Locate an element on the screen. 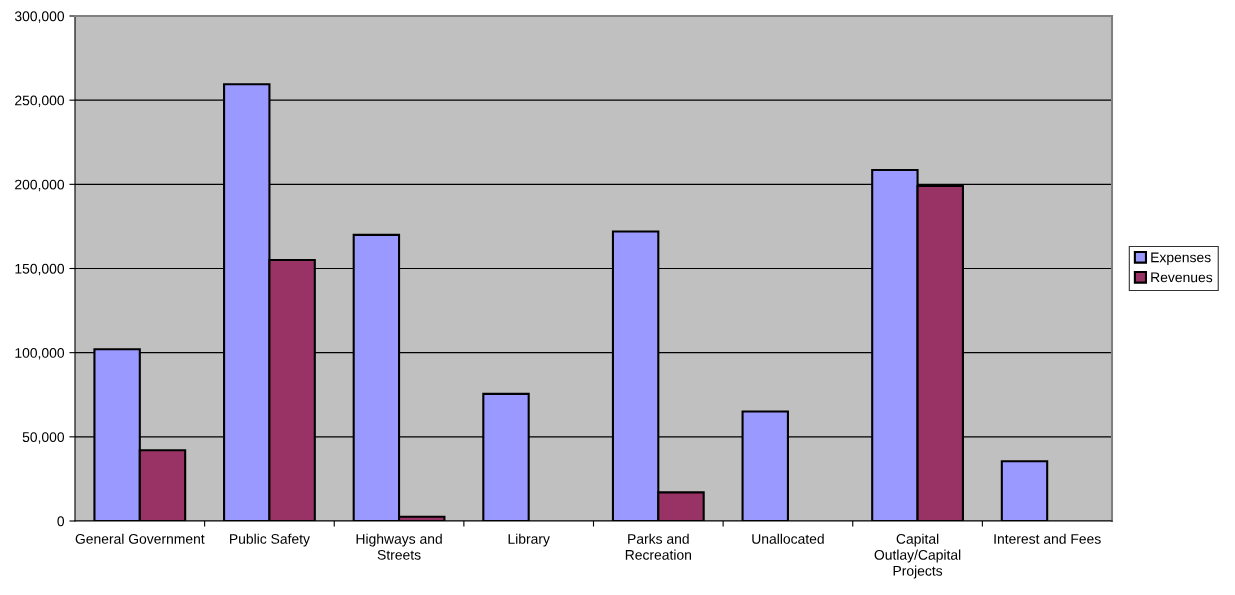 This screenshot has height=595, width=1235. x-tick-label: Library is located at coordinates (529, 540).